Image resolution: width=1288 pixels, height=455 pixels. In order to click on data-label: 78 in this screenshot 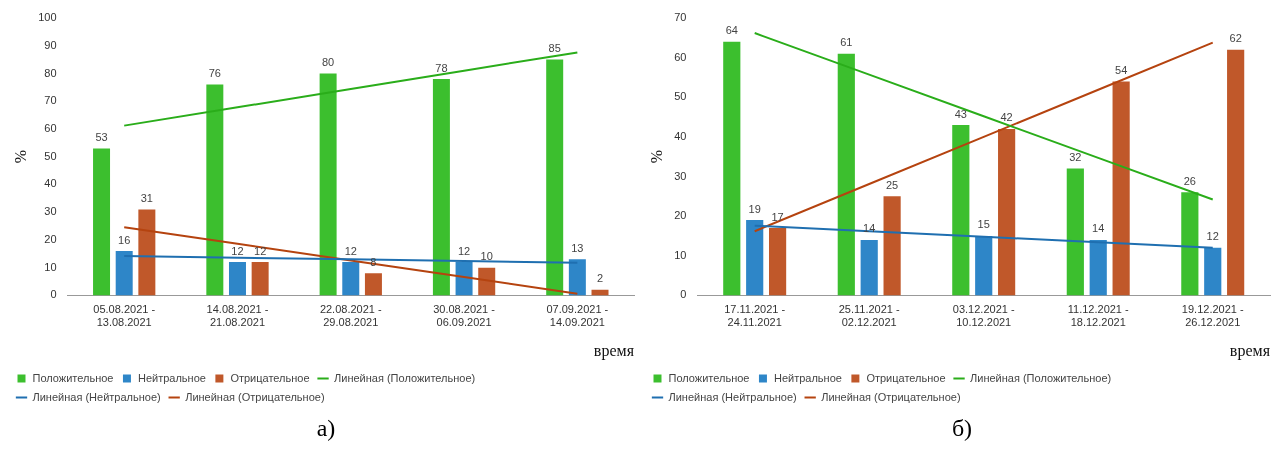, I will do `click(441, 67)`.